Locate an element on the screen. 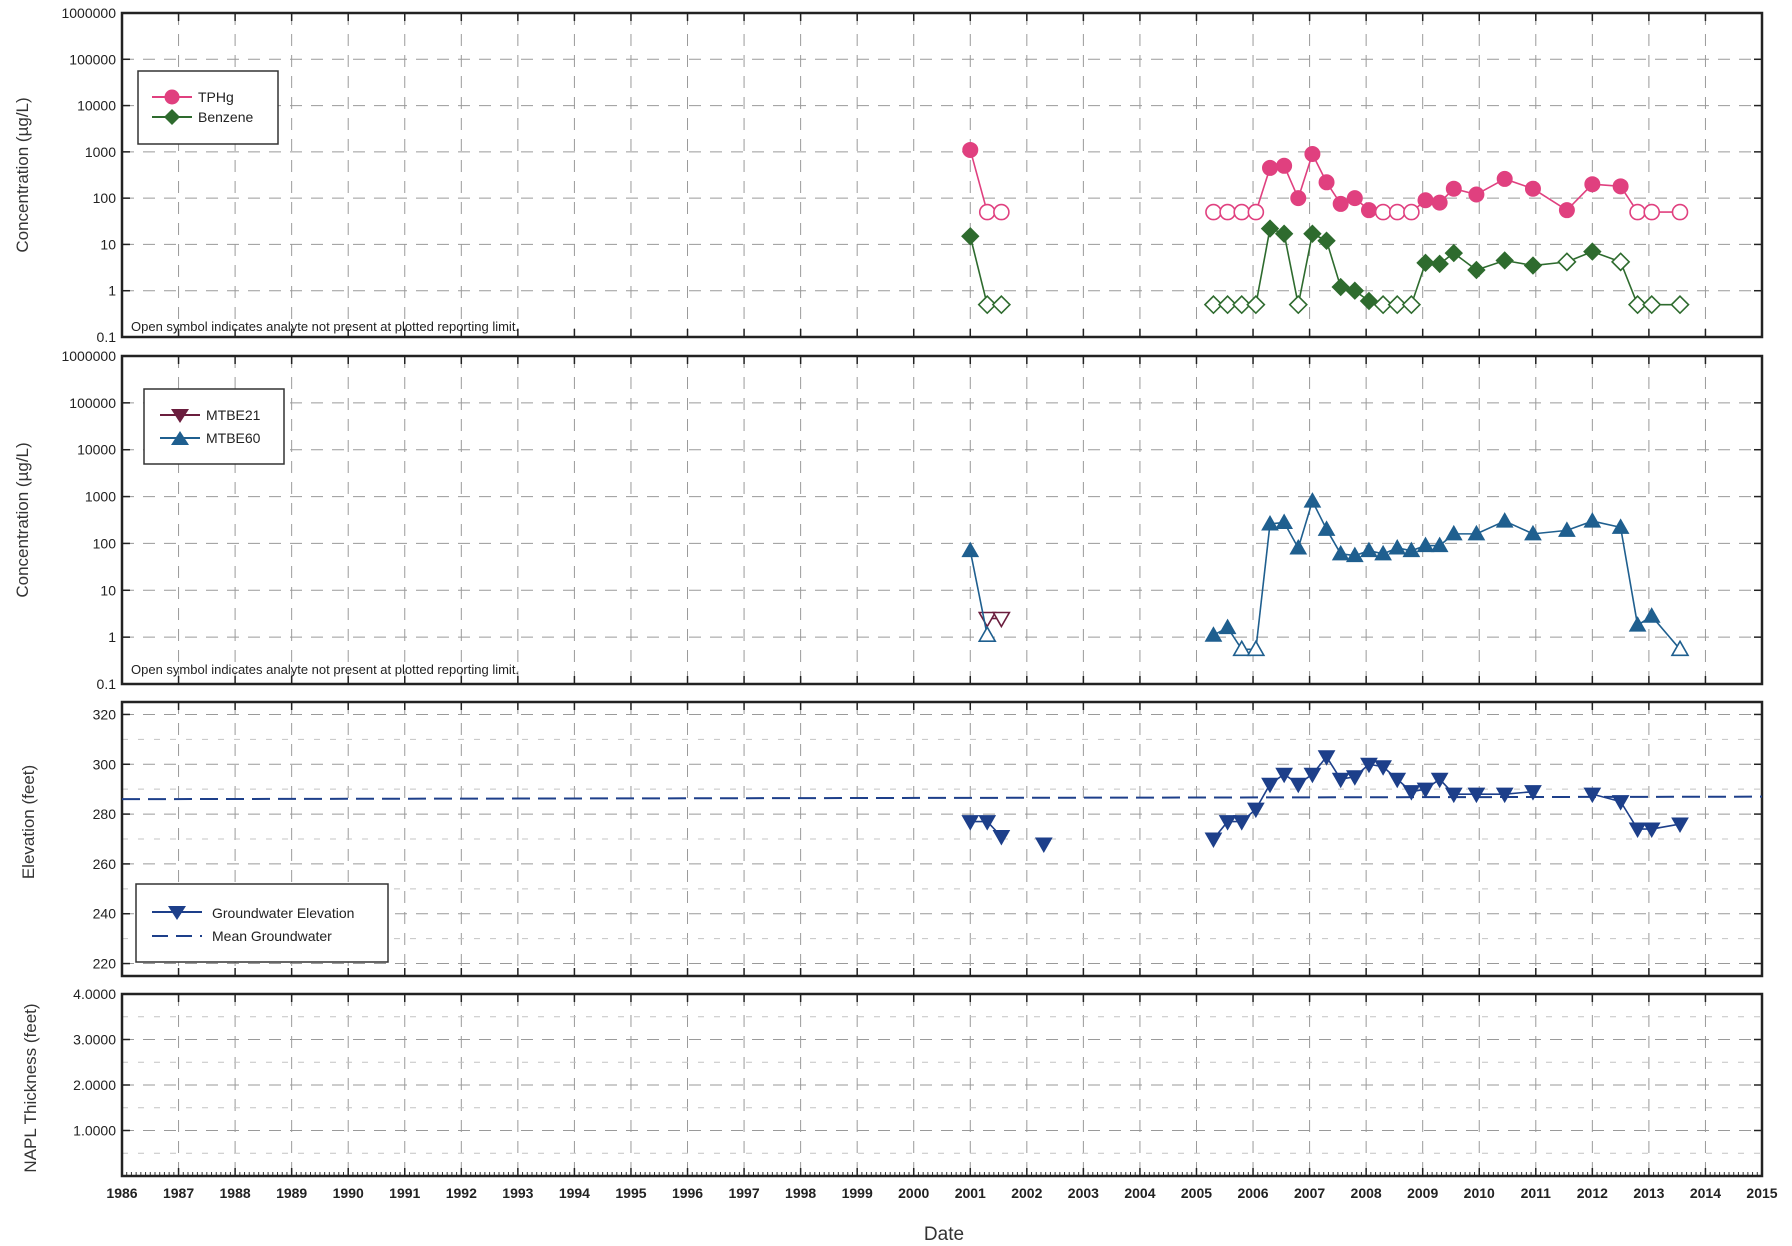 The image size is (1792, 1246). x-tick-label: 2001 is located at coordinates (970, 1193).